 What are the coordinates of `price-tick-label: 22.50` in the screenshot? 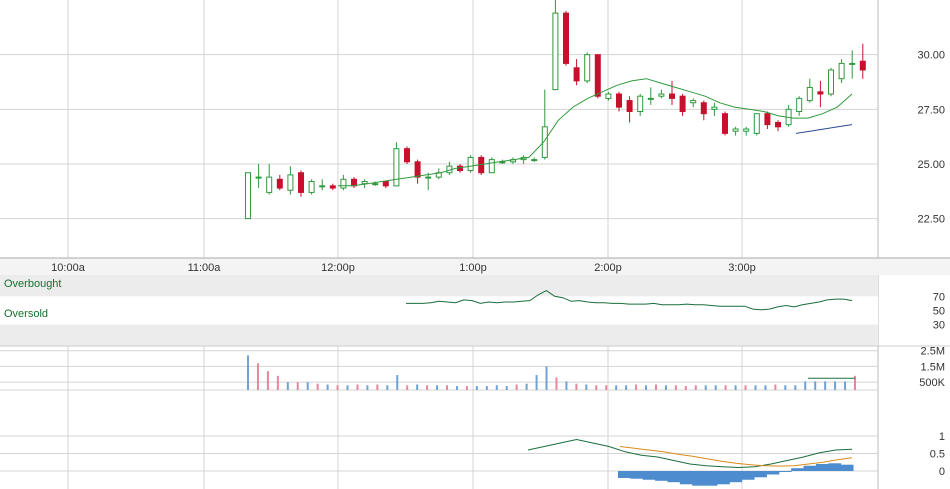 It's located at (931, 220).